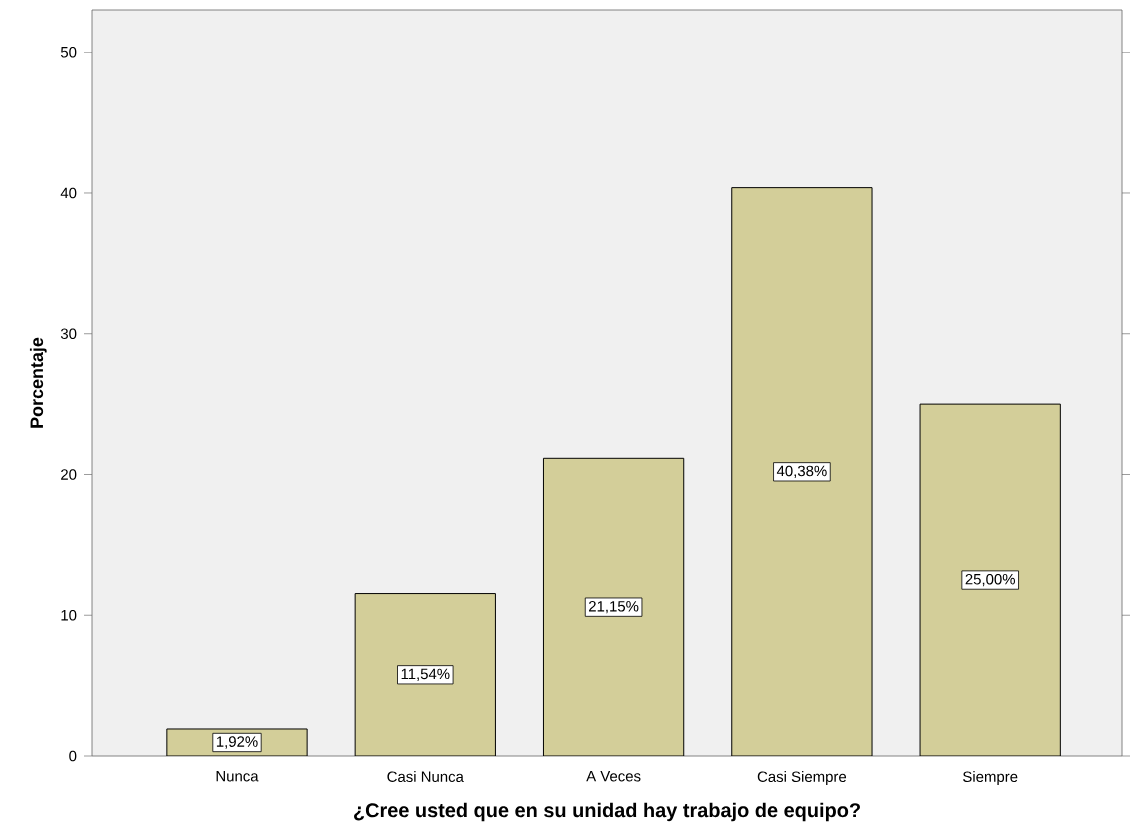 Image resolution: width=1131 pixels, height=839 pixels. Describe the element at coordinates (69, 615) in the screenshot. I see `y-tick-label: 10` at that location.